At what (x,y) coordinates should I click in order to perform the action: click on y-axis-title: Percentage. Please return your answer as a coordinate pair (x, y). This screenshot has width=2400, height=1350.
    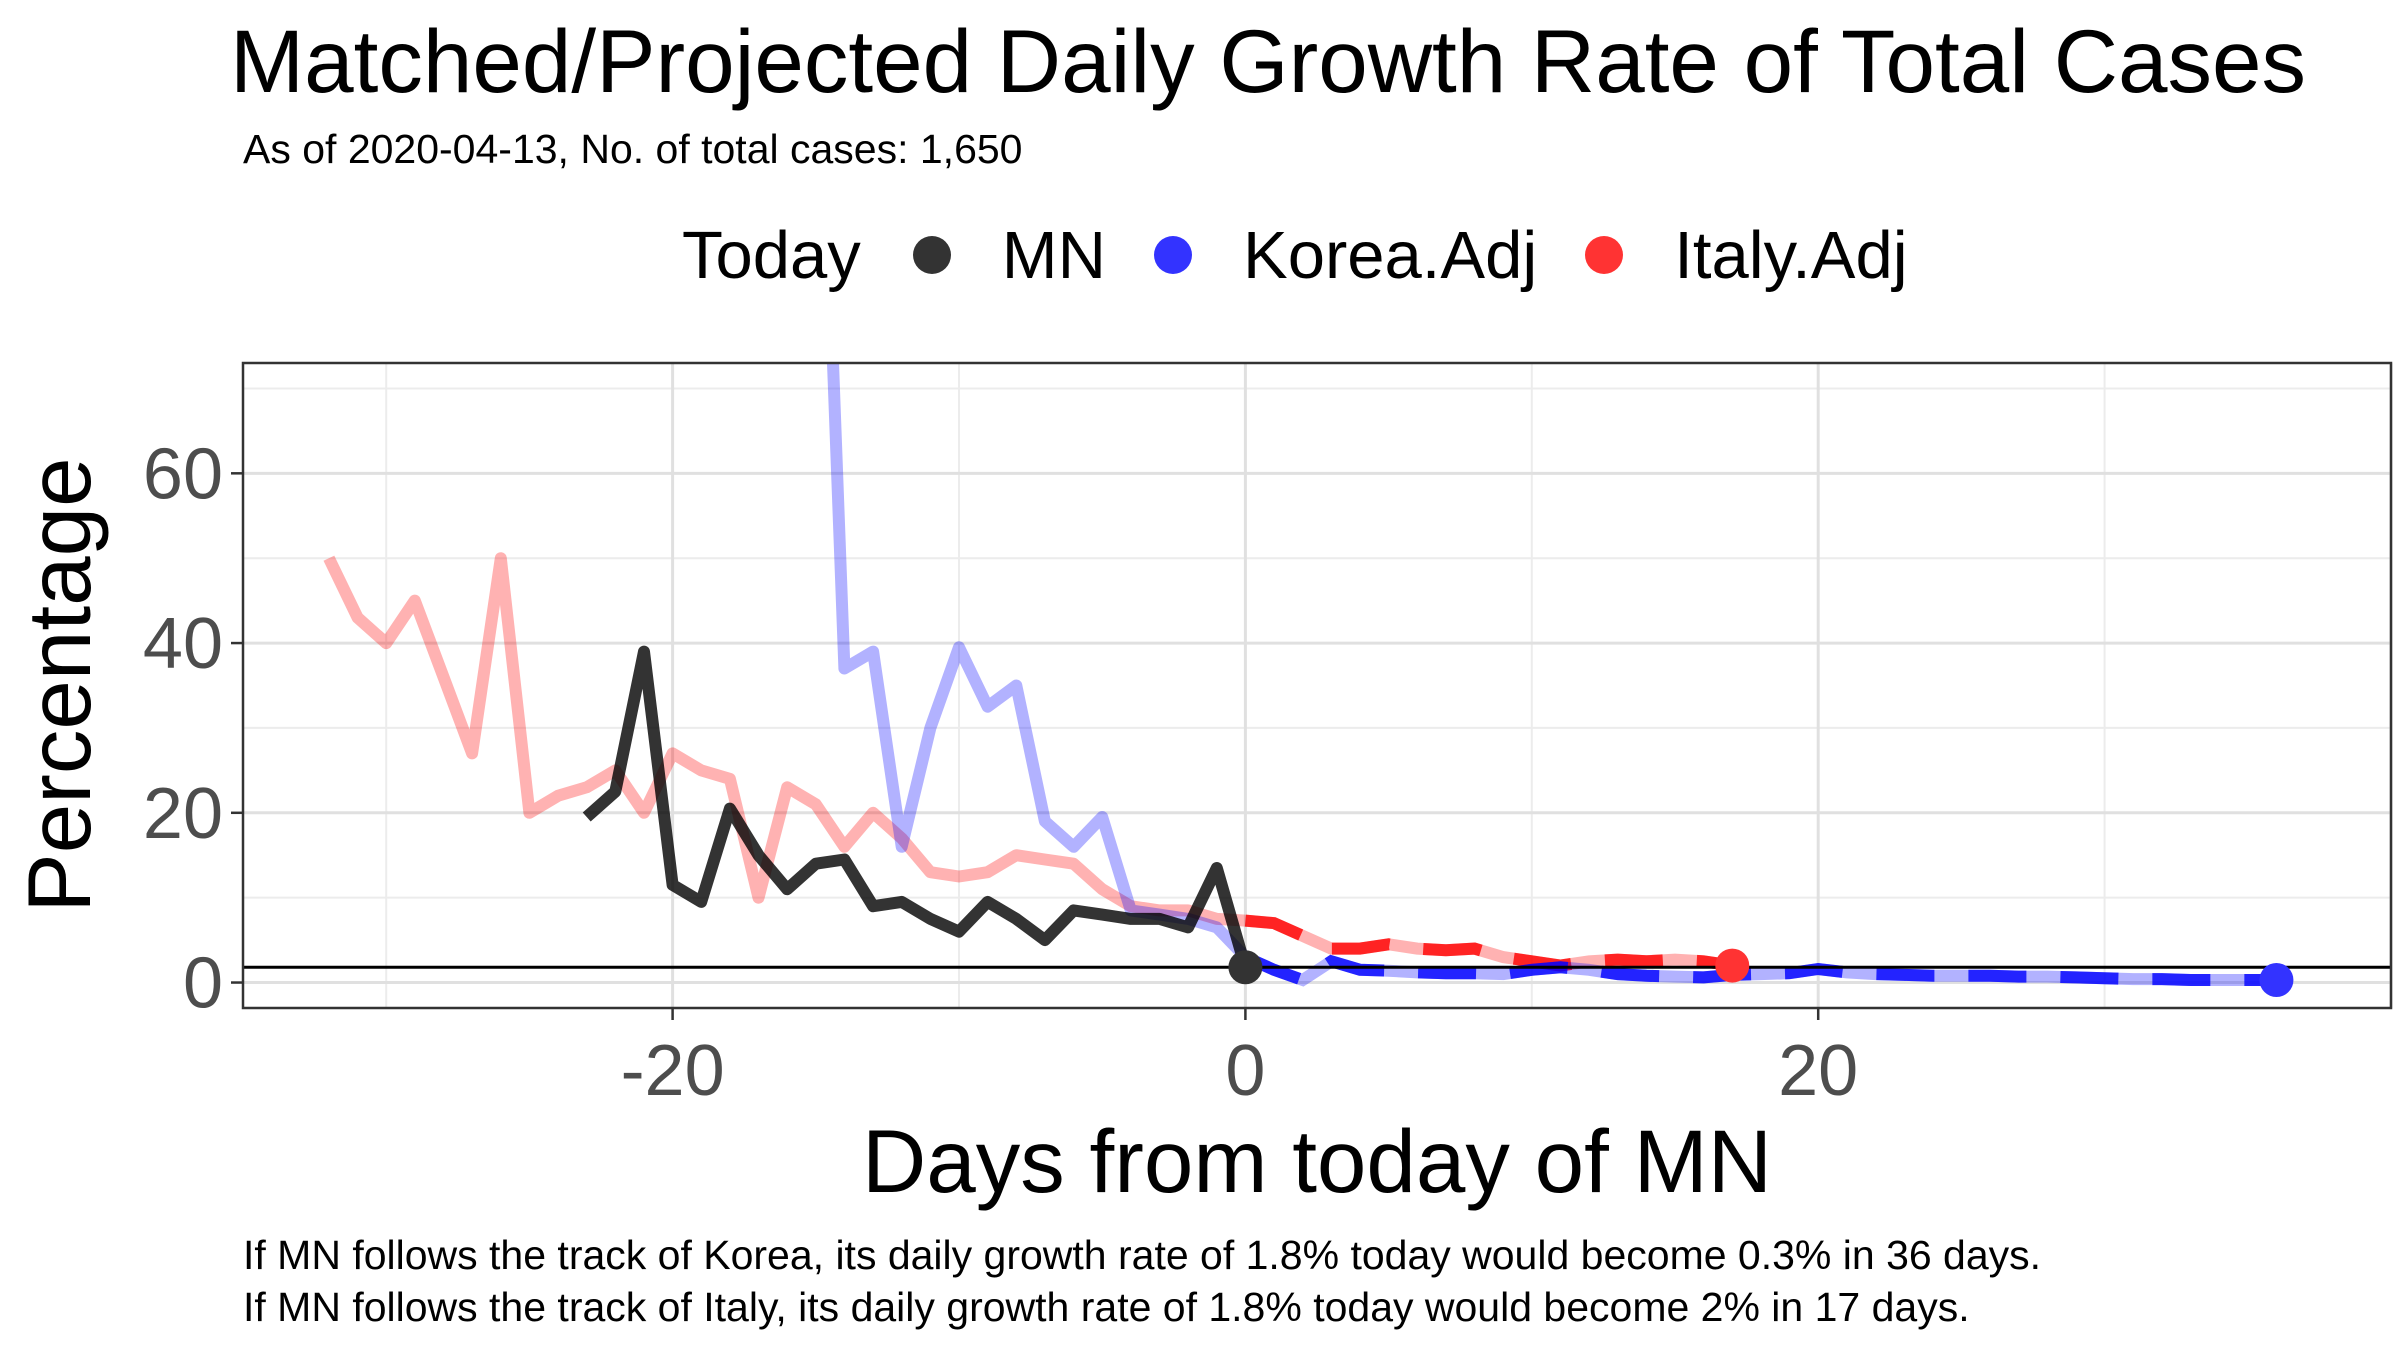
    Looking at the image, I should click on (59, 684).